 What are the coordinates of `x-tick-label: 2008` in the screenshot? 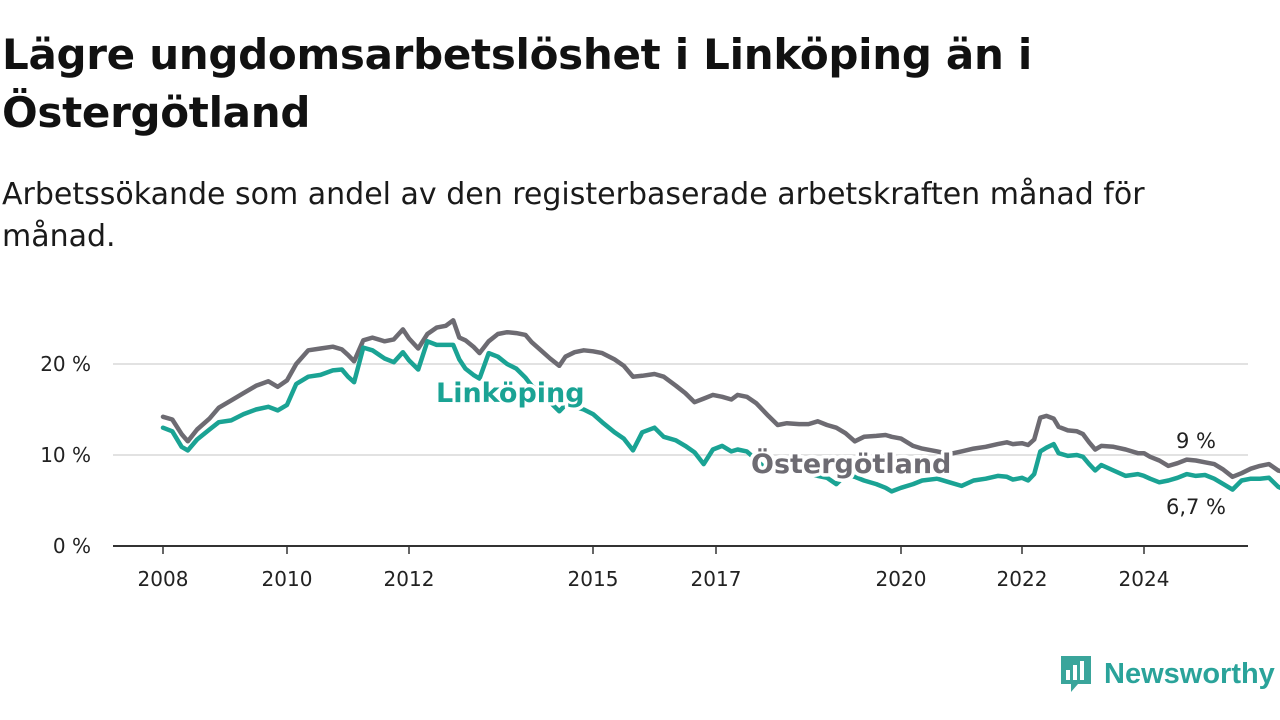 It's located at (163, 579).